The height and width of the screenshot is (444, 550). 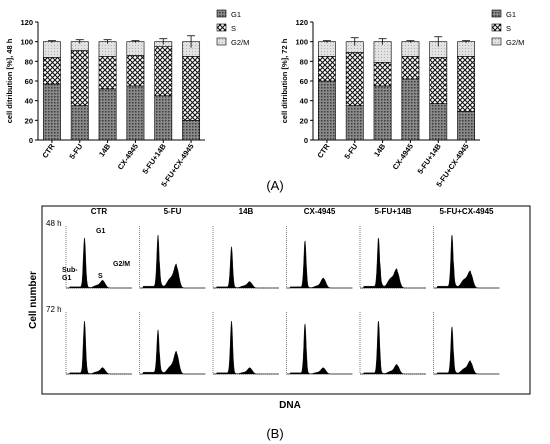 I want to click on panel-b-label: (B), so click(x=274, y=433).